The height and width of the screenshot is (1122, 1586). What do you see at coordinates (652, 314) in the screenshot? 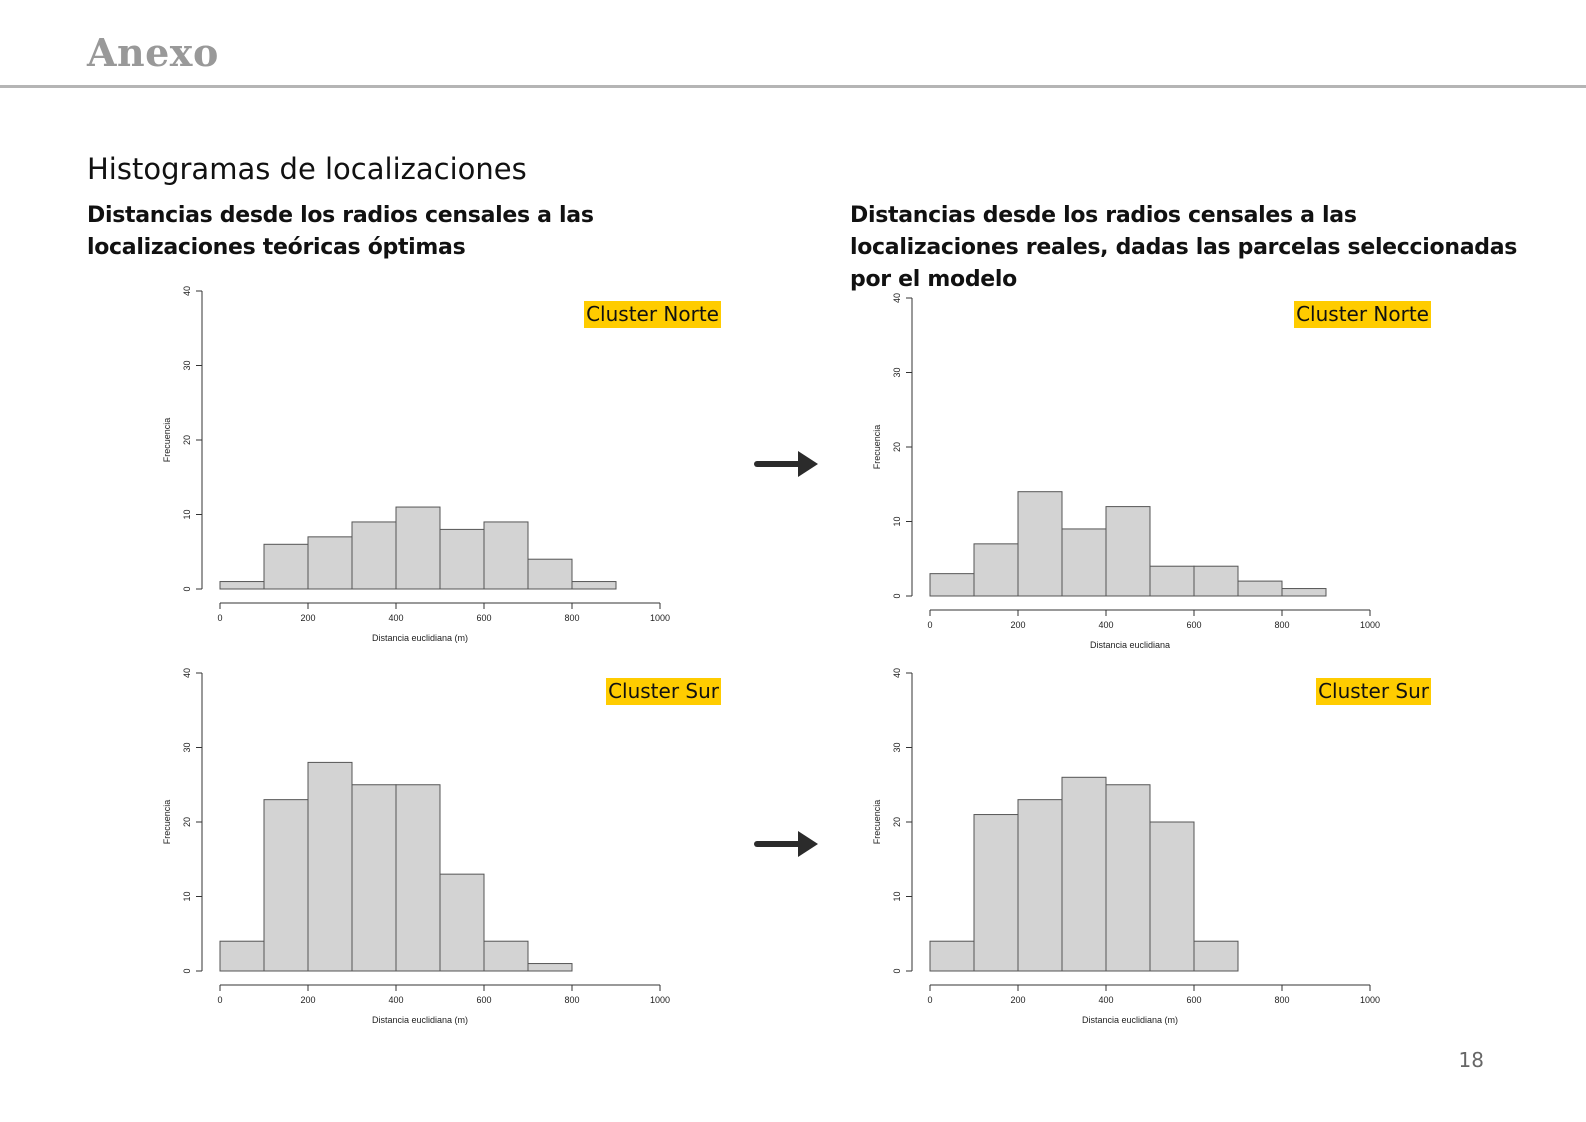
I see `cluster-tag-norte-teorico: Cluster Norte` at bounding box center [652, 314].